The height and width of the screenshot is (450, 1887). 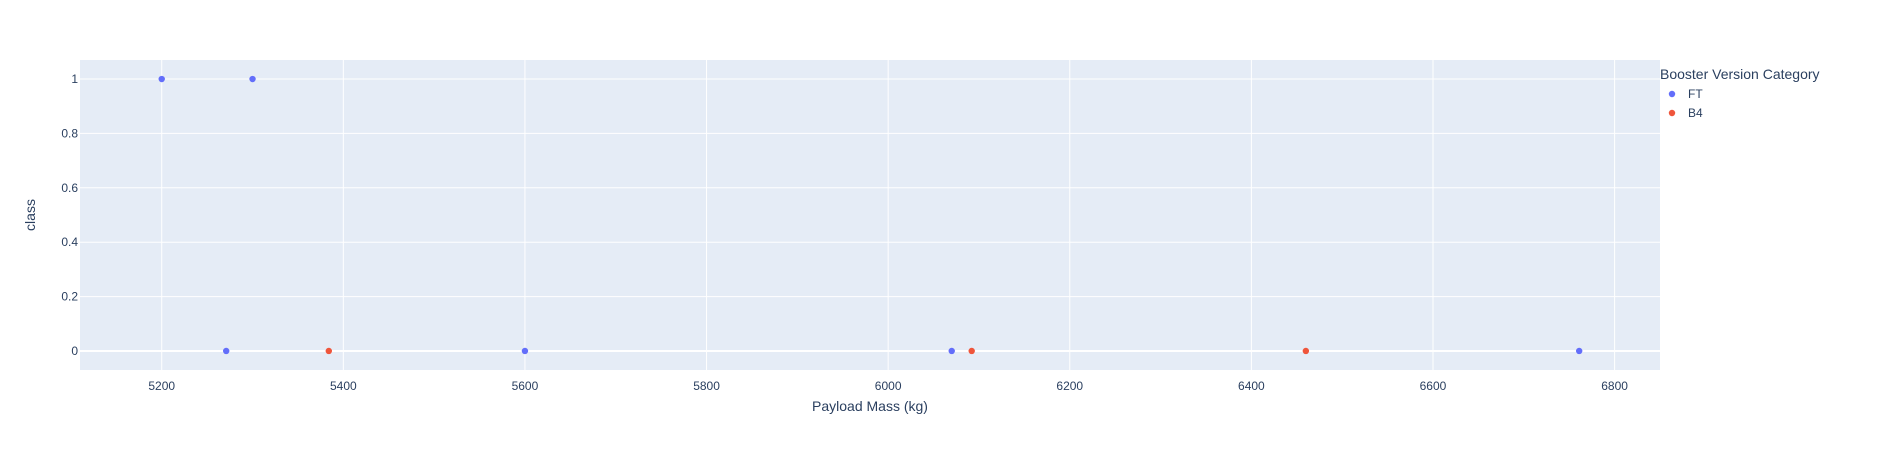 What do you see at coordinates (69, 188) in the screenshot?
I see `y-tick-label: 0.6` at bounding box center [69, 188].